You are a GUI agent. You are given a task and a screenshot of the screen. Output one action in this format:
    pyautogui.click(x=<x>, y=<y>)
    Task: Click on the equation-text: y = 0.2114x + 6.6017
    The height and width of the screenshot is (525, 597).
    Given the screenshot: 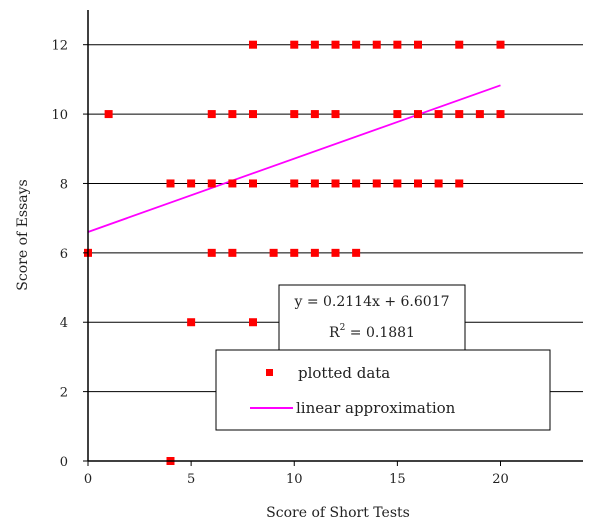 What is the action you would take?
    pyautogui.click(x=371, y=302)
    